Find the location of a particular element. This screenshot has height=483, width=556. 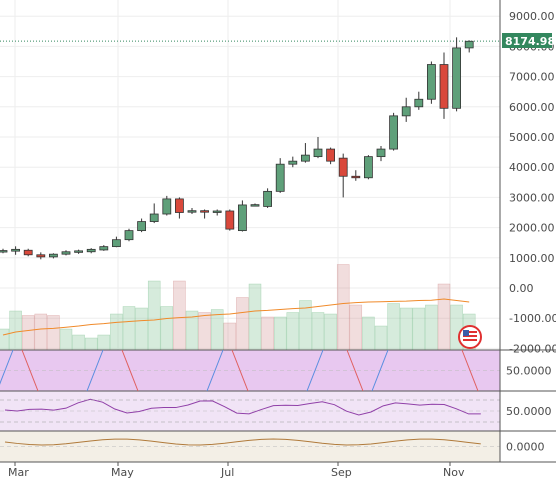

time-tick-label: Sep is located at coordinates (341, 472).